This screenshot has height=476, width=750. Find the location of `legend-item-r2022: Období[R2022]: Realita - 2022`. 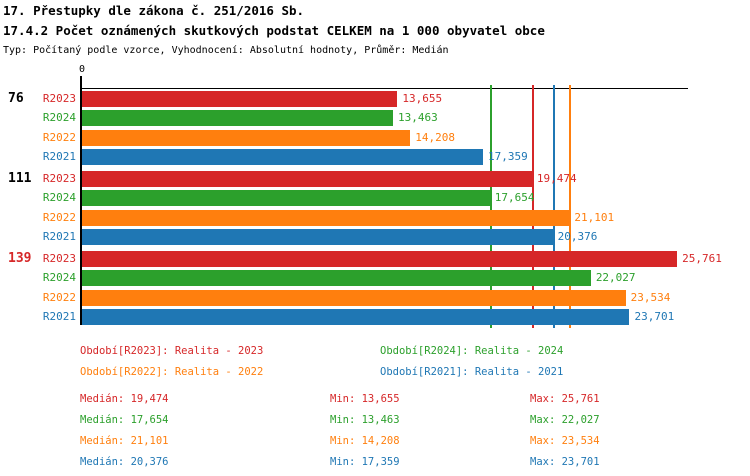

legend-item-r2022: Období[R2022]: Realita - 2022 is located at coordinates (172, 372).